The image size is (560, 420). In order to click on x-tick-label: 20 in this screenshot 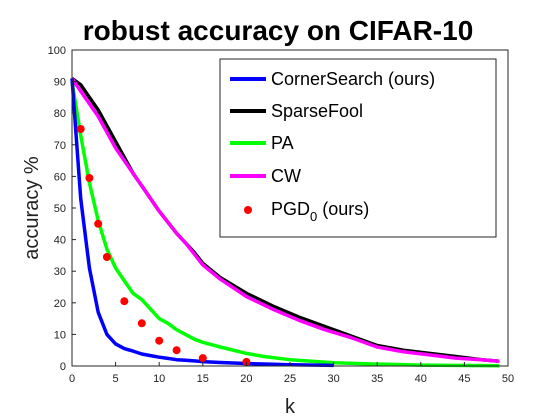, I will do `click(246, 379)`.